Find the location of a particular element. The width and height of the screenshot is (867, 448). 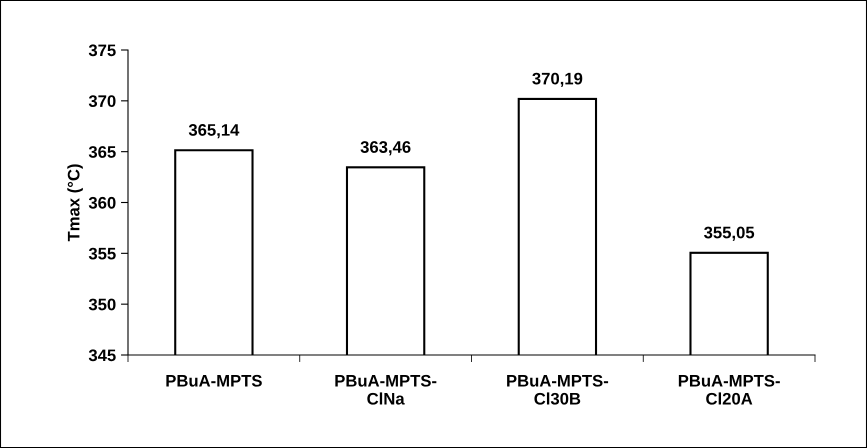

y-tick-label: 355 is located at coordinates (102, 254).